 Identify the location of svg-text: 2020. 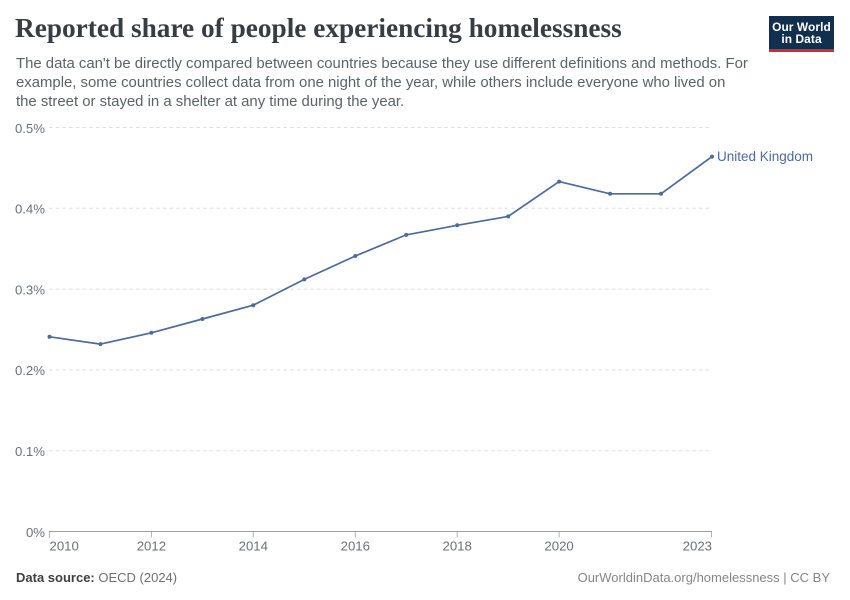
(558, 545).